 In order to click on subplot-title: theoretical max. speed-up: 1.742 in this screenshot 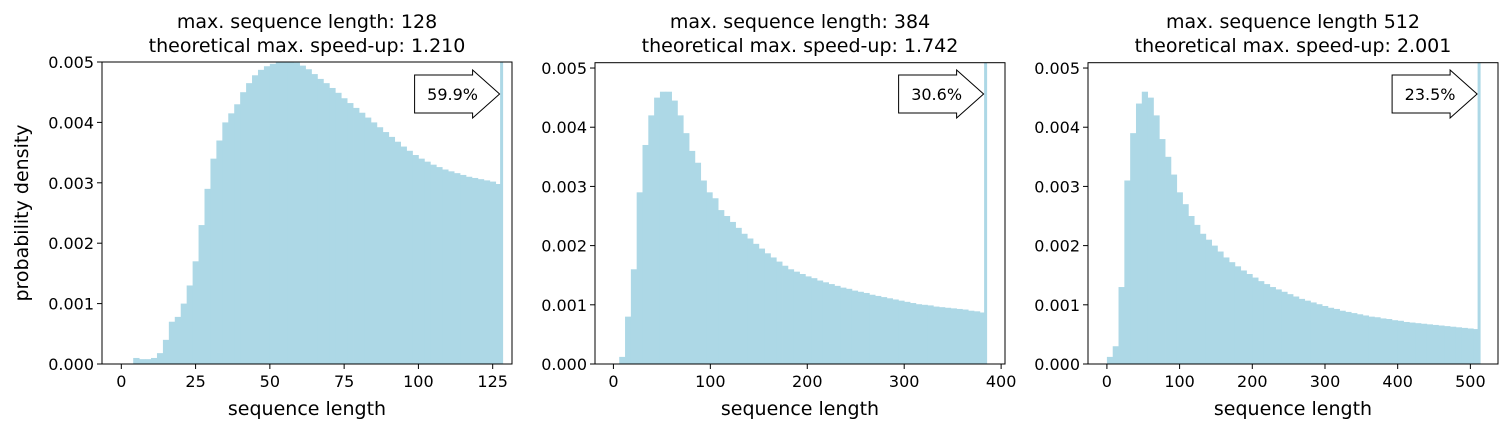, I will do `click(800, 46)`.